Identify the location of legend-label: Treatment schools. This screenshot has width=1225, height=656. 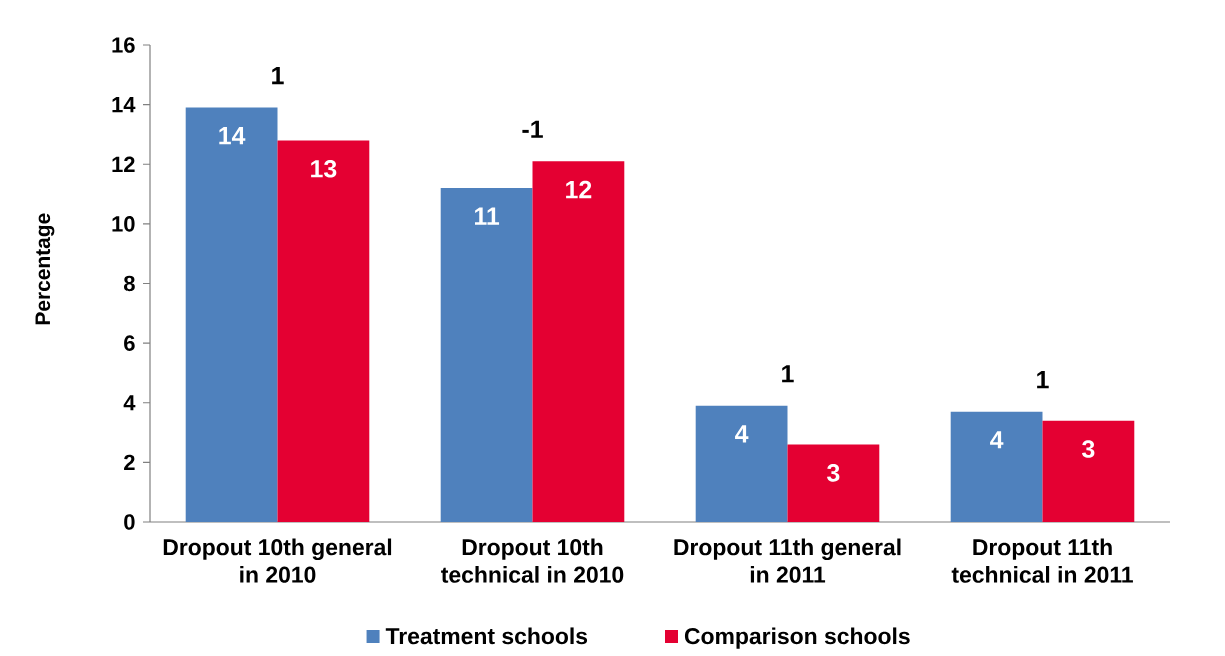
(486, 636).